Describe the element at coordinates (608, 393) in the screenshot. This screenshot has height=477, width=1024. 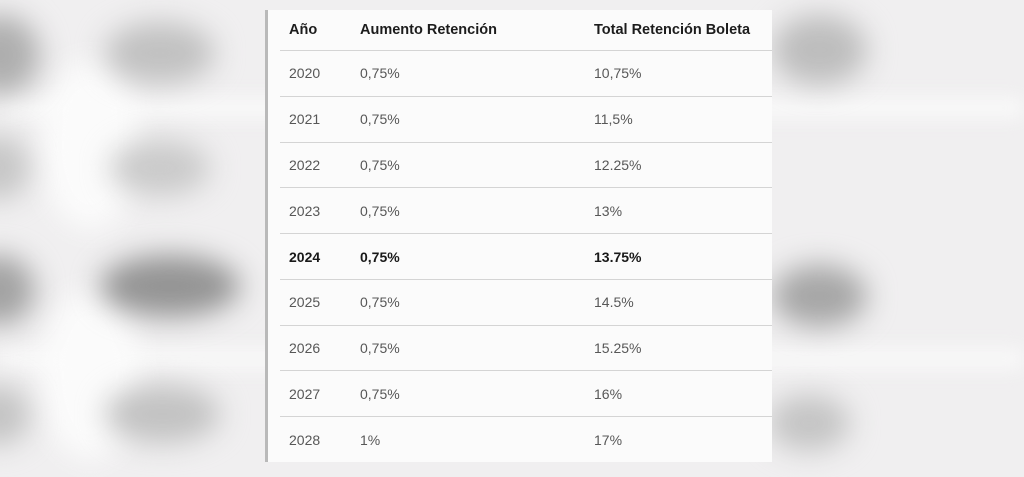
I see `total-cell: 16%` at that location.